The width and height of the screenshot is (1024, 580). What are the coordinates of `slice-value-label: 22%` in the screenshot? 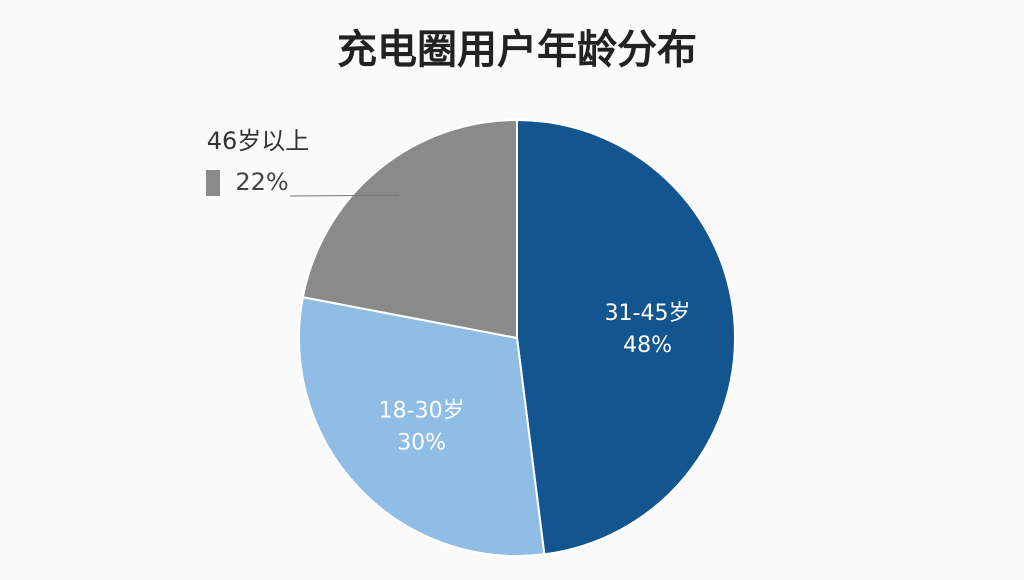 It's located at (261, 182).